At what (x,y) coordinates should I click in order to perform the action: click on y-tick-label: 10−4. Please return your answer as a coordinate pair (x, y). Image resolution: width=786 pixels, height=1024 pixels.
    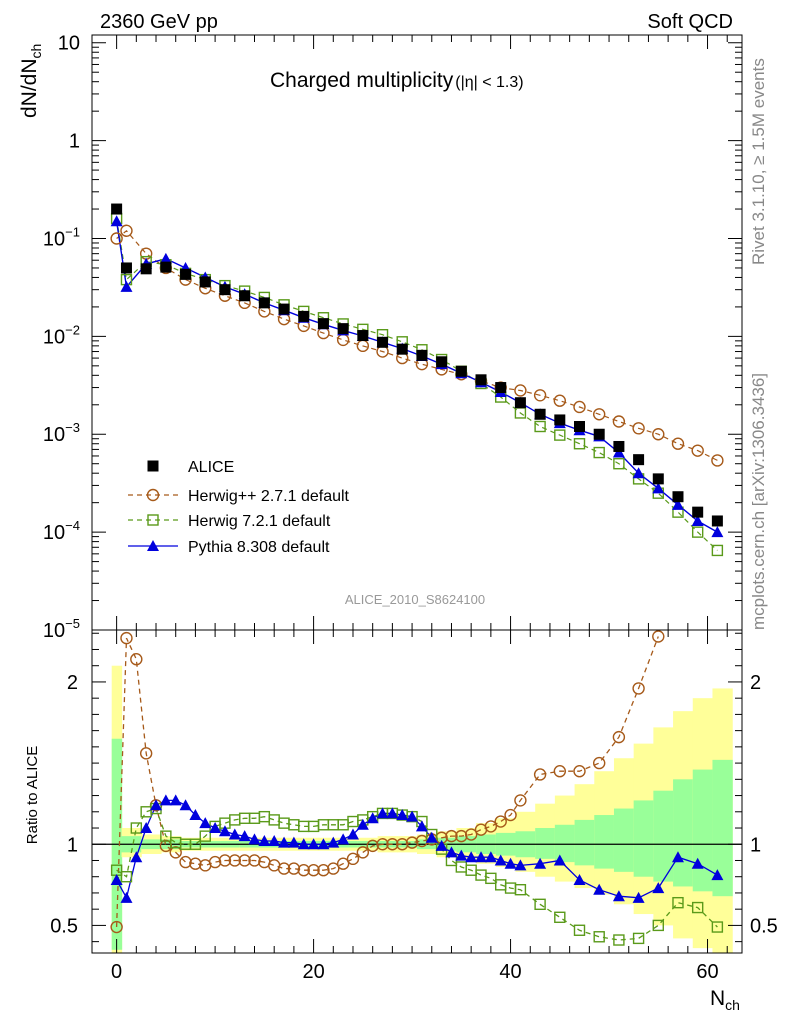
    Looking at the image, I should click on (61, 531).